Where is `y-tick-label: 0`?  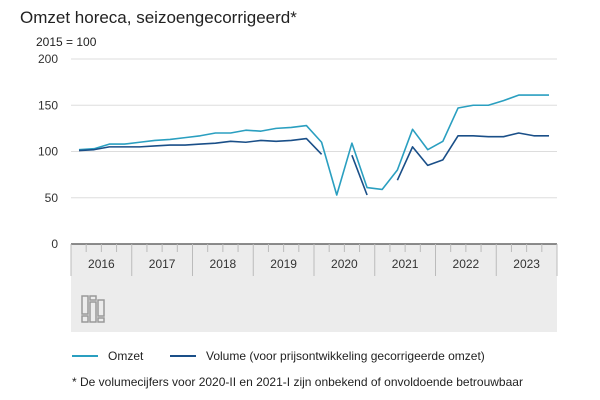
y-tick-label: 0 is located at coordinates (54, 244).